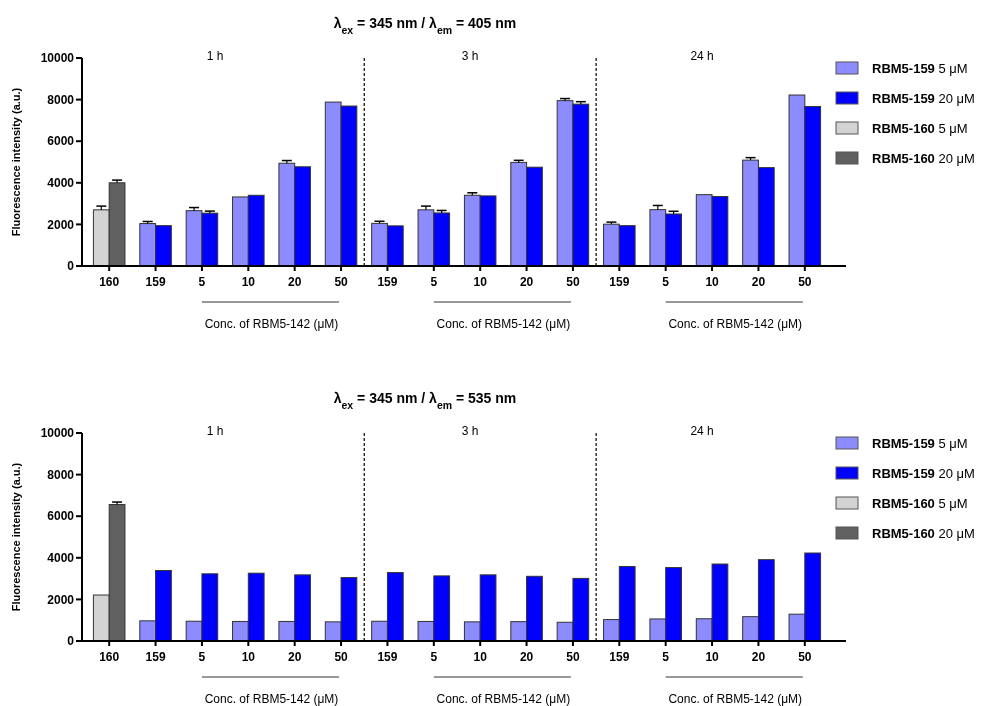  What do you see at coordinates (425, 25) in the screenshot?
I see `chart-title: λ$_{ex}$ = 345 nm / λ$_{em}$ = 405 nm` at bounding box center [425, 25].